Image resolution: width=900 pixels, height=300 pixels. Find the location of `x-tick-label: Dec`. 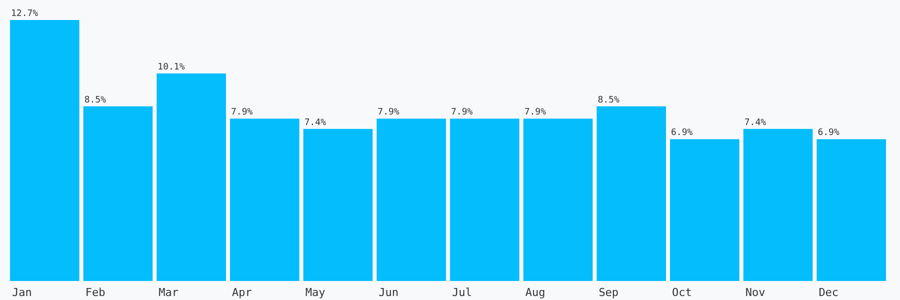

x-tick-label: Dec is located at coordinates (828, 292).